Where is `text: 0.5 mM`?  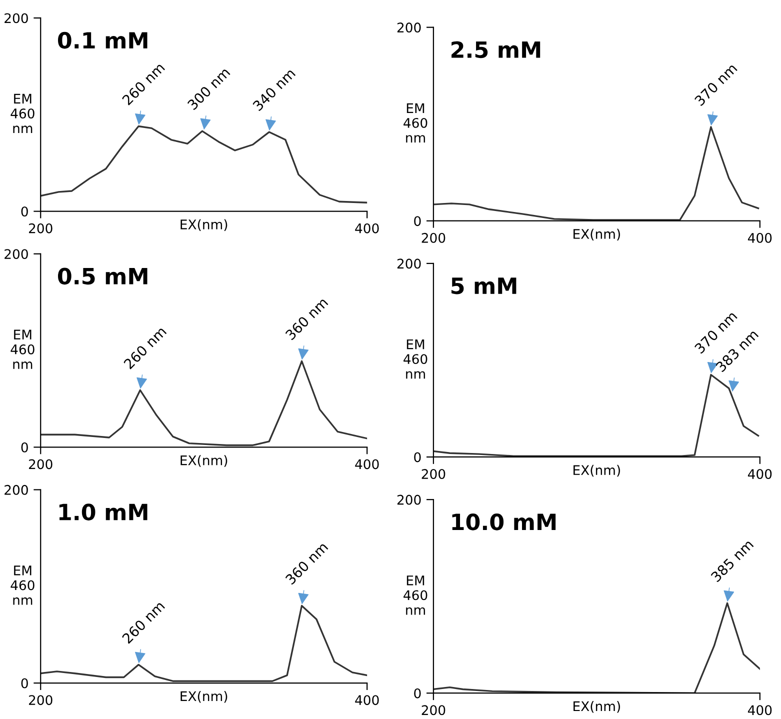 text: 0.5 mM is located at coordinates (103, 276).